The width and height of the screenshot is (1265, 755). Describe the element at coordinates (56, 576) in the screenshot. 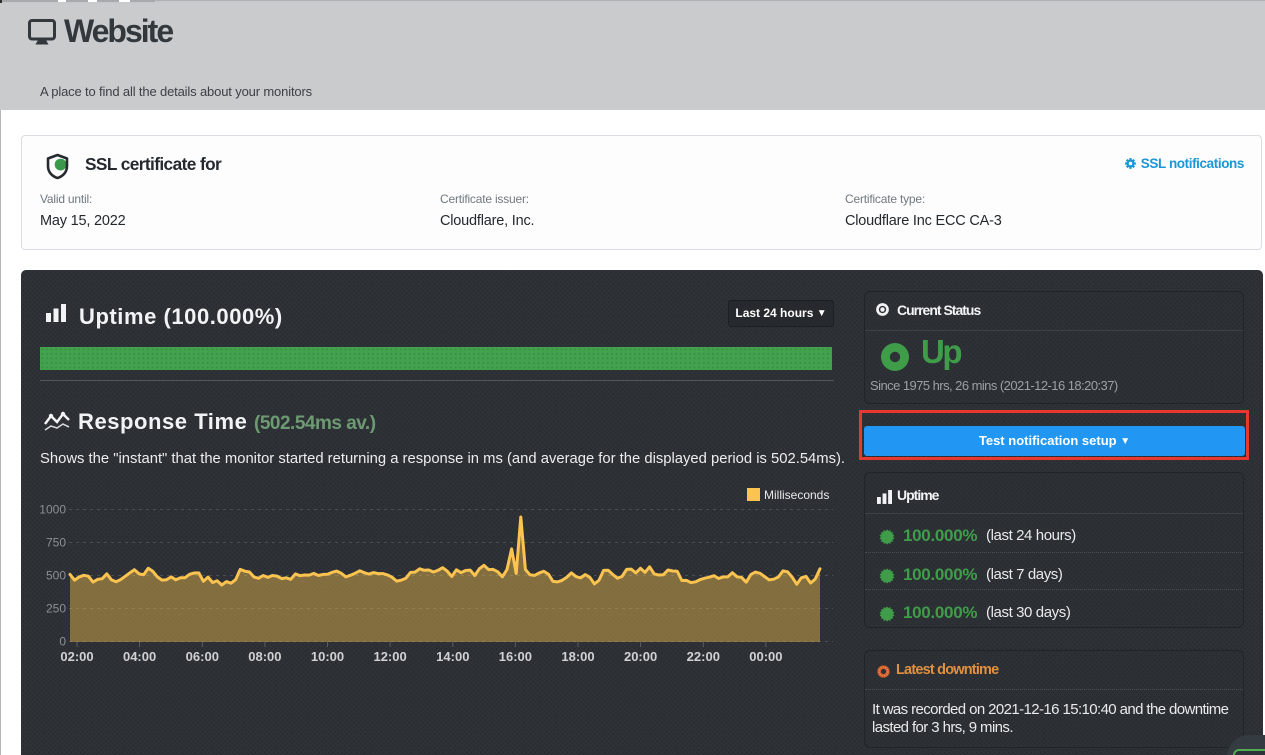

I see `svg-text: 500` at that location.